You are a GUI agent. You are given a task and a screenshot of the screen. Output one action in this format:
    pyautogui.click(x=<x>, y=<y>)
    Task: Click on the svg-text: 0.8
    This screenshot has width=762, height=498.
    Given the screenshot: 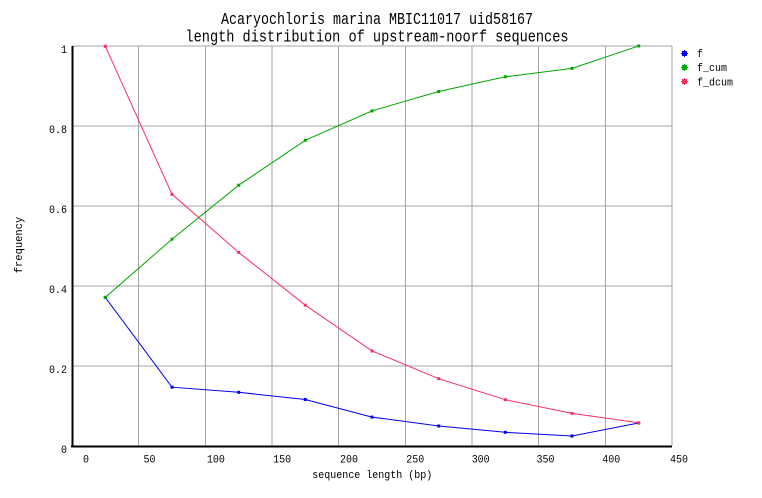 What is the action you would take?
    pyautogui.click(x=58, y=131)
    